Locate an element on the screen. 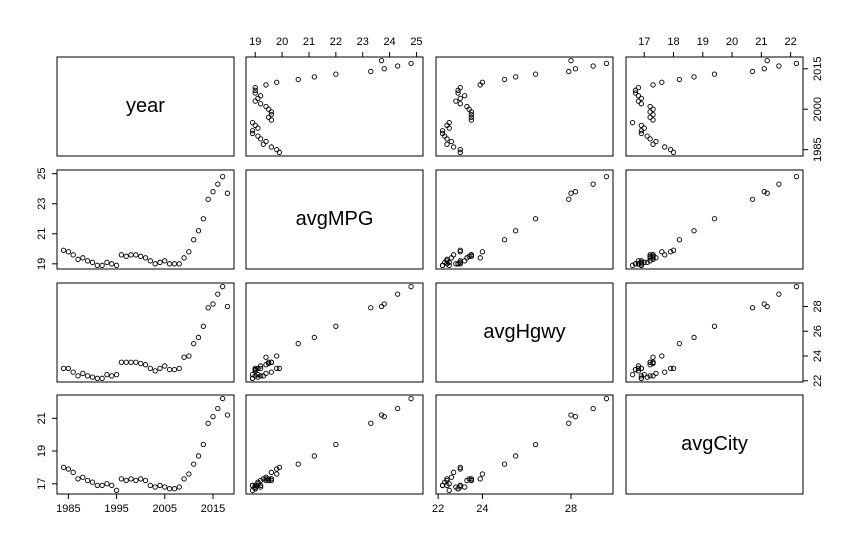 This screenshot has width=861, height=557. x-tick-label: 19 is located at coordinates (703, 42).